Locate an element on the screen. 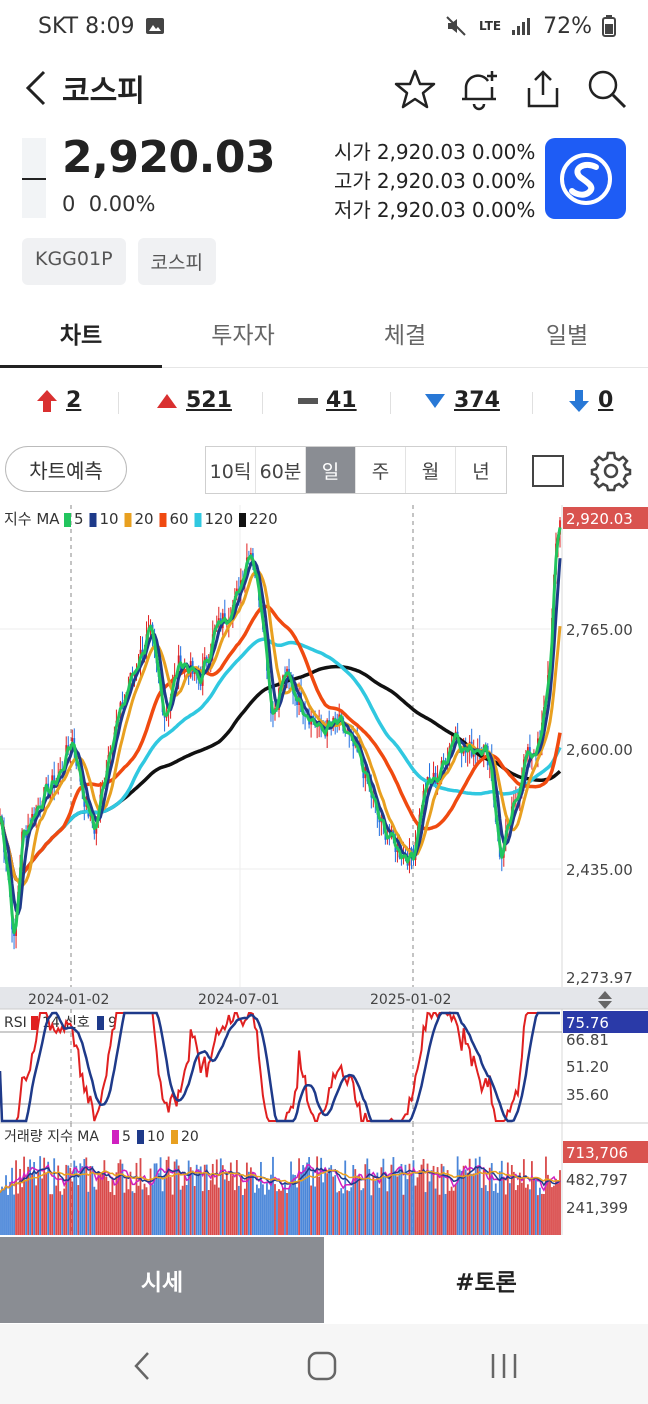 Image resolution: width=648 pixels, height=1404 pixels. tab-chart: 차트 is located at coordinates (81, 332).